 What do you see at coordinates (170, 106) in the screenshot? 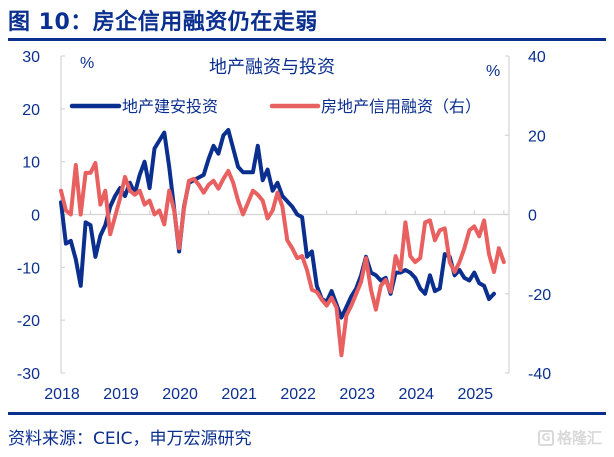
I see `legend-label-series-1: 地产建安投资` at bounding box center [170, 106].